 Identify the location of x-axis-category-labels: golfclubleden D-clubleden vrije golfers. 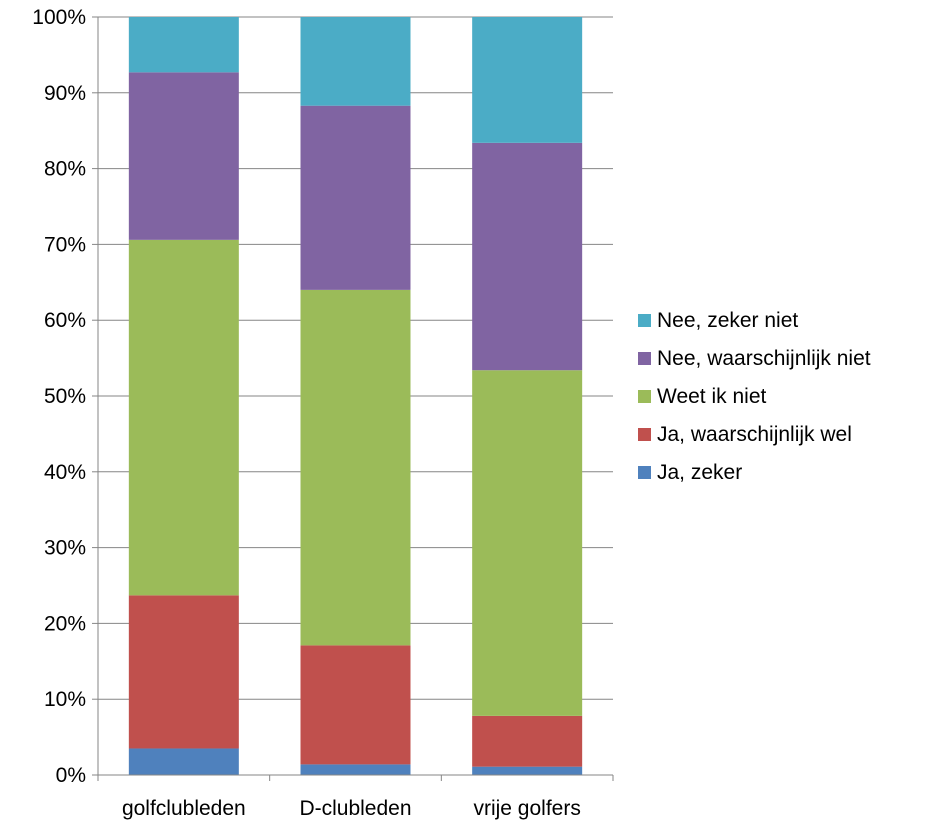
(351, 808).